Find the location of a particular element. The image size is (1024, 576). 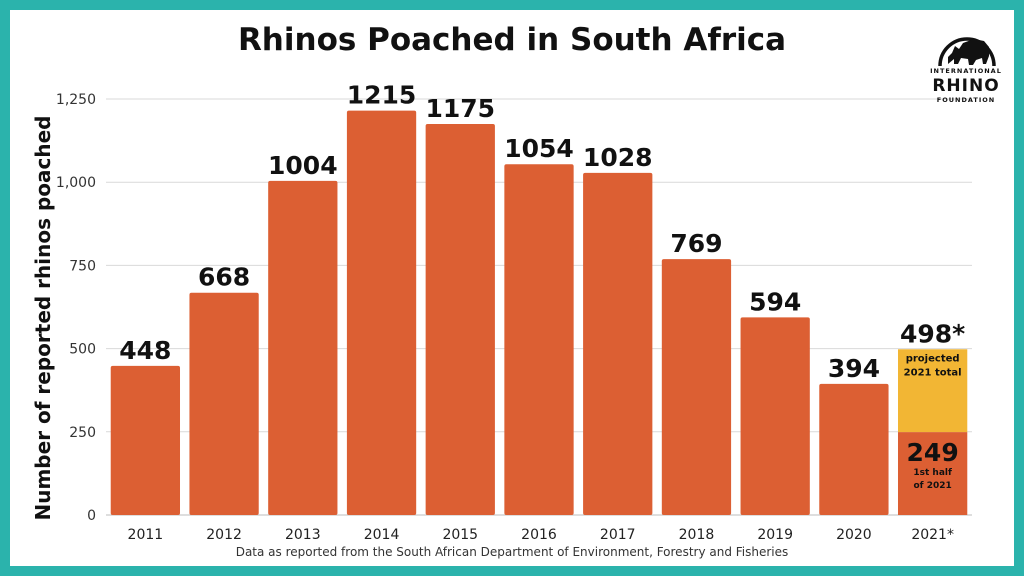

x-tick-label: 2011 is located at coordinates (146, 535).